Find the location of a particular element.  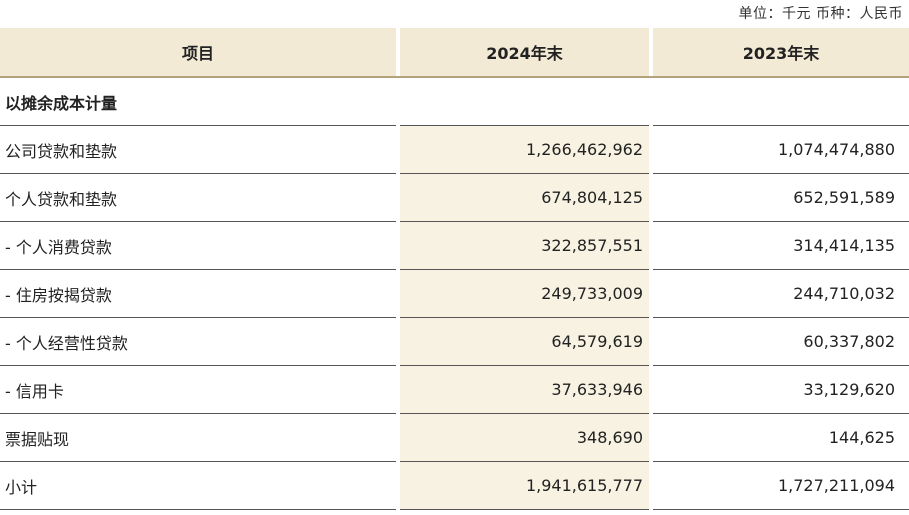

row-item: - 住房按揭贷款 is located at coordinates (198, 294).